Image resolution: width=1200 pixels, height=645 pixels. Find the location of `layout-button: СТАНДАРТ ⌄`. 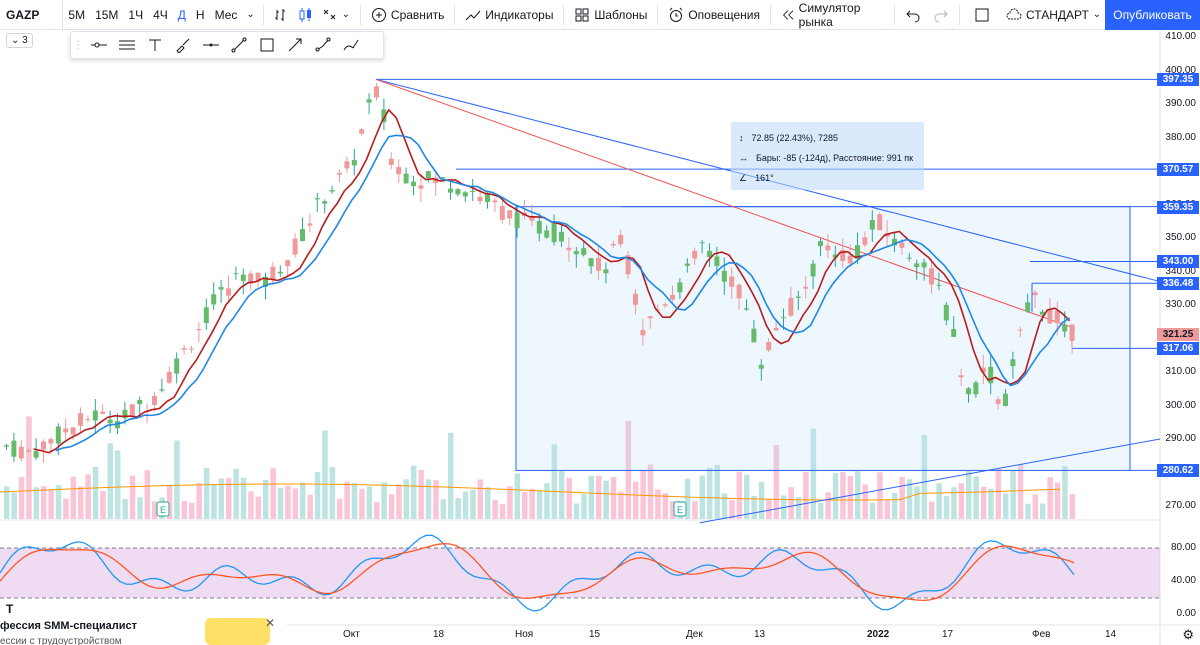

layout-button: СТАНДАРТ ⌄ is located at coordinates (1053, 15).